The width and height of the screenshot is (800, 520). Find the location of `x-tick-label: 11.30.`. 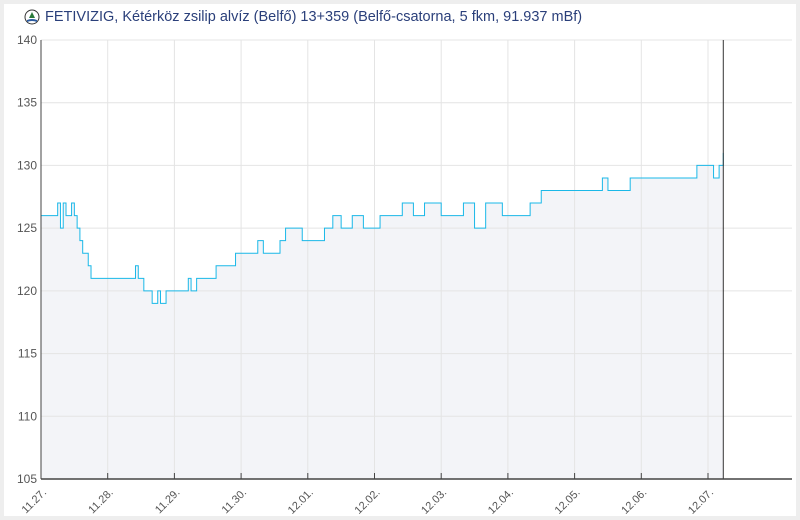

x-tick-label: 11.30. is located at coordinates (235, 501).